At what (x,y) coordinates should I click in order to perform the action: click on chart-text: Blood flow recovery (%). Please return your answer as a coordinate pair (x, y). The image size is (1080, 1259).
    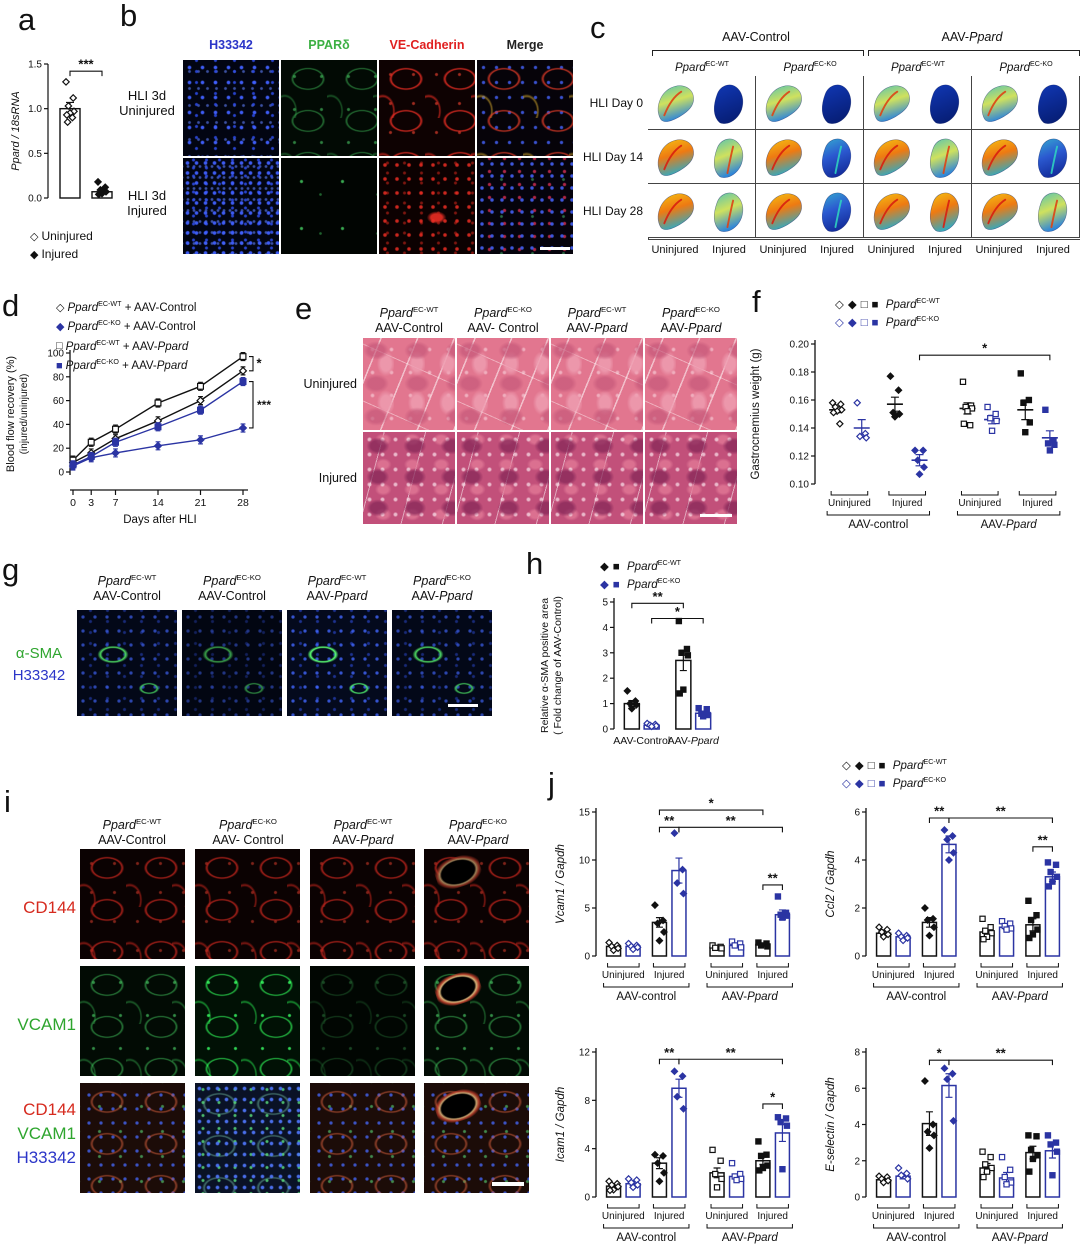
    Looking at the image, I should click on (11, 414).